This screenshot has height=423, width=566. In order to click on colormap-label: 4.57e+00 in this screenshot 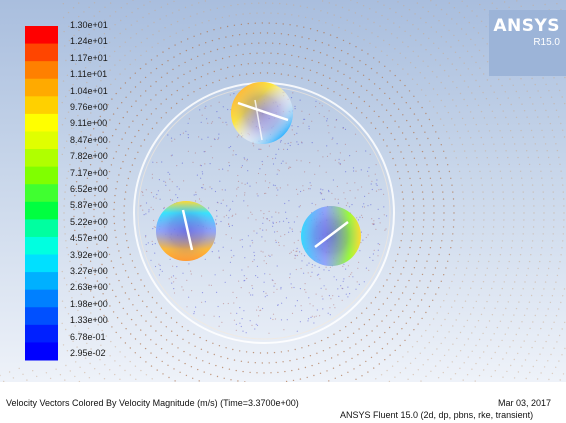, I will do `click(89, 238)`.